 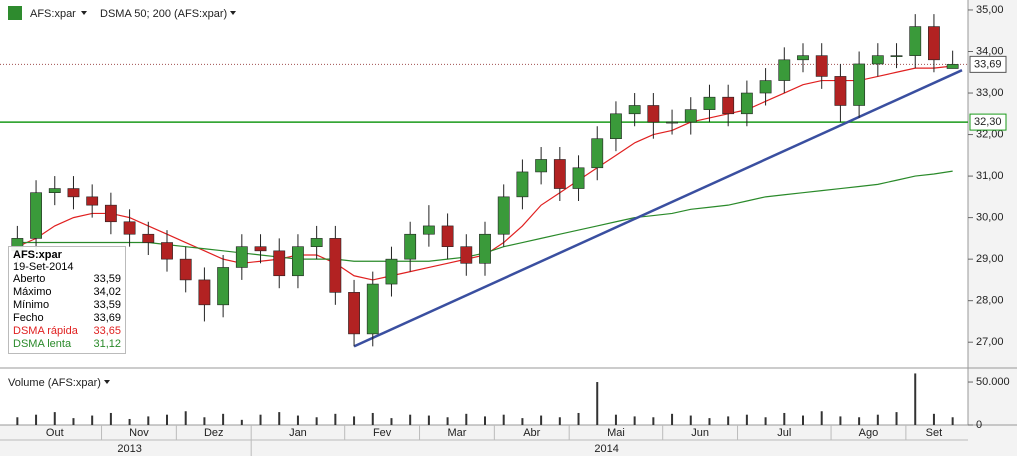 What do you see at coordinates (107, 331) in the screenshot?
I see `info-value: 33,65` at bounding box center [107, 331].